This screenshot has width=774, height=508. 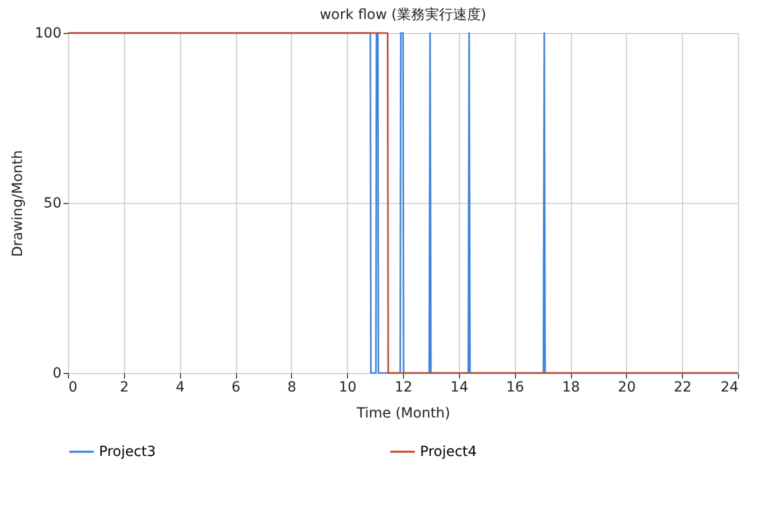 I want to click on x-tick-label: 12, so click(x=403, y=388).